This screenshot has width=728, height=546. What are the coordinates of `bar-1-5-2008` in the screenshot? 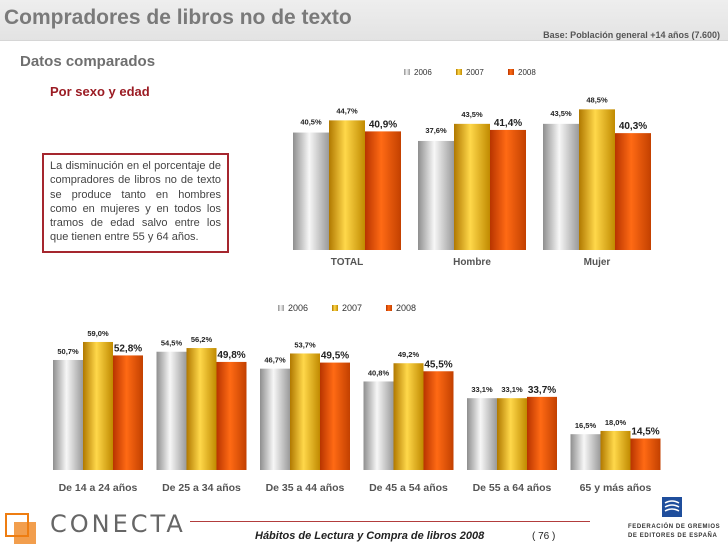 It's located at (645, 454).